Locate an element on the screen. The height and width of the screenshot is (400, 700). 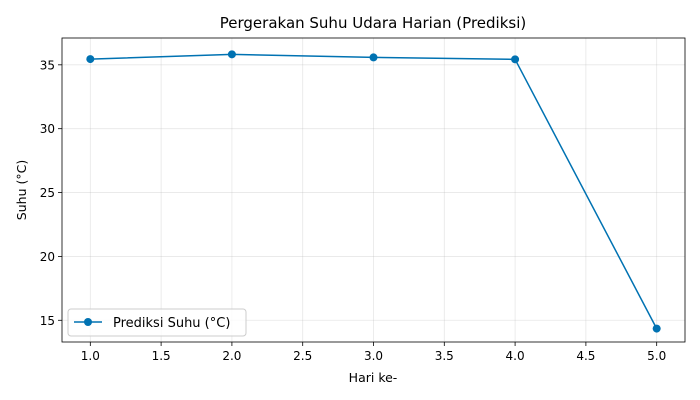
x-tick-label-4: 3.0 is located at coordinates (373, 356).